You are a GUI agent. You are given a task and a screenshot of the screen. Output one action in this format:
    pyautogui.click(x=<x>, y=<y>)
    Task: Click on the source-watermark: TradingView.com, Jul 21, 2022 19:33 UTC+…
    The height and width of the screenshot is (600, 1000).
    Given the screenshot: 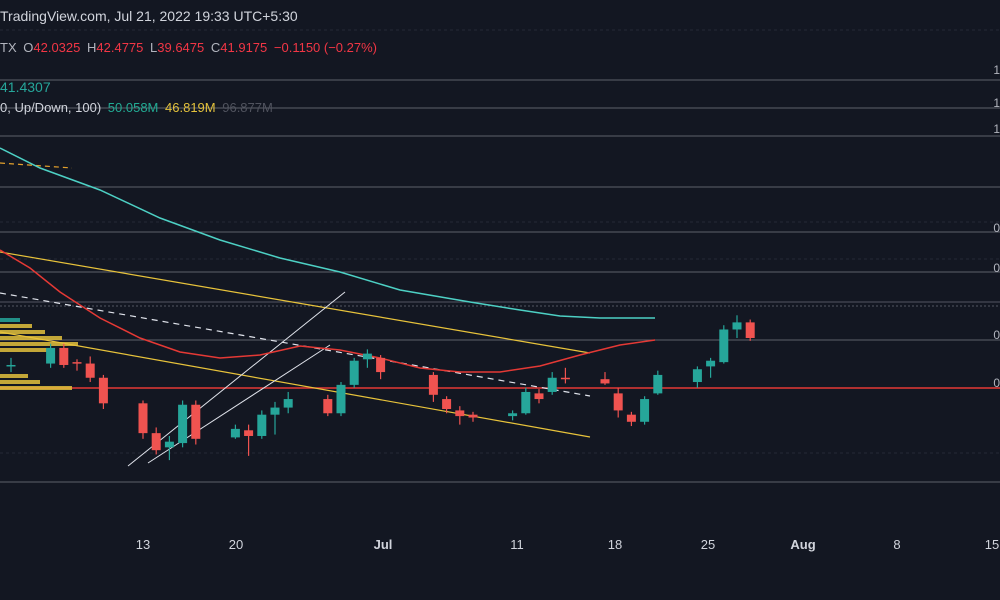 What is the action you would take?
    pyautogui.click(x=149, y=16)
    